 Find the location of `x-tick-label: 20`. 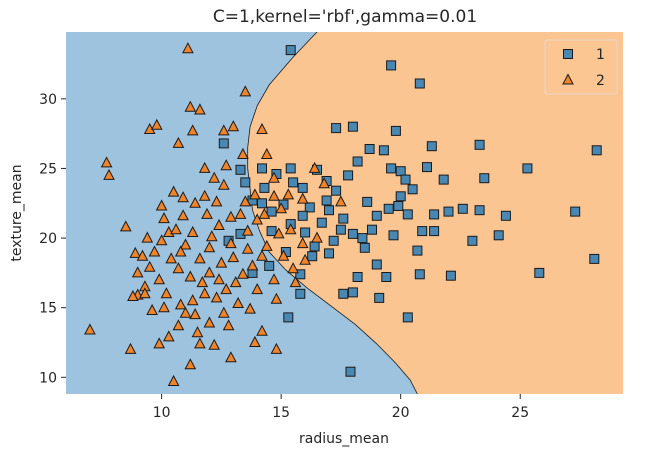

x-tick-label: 20 is located at coordinates (401, 413).